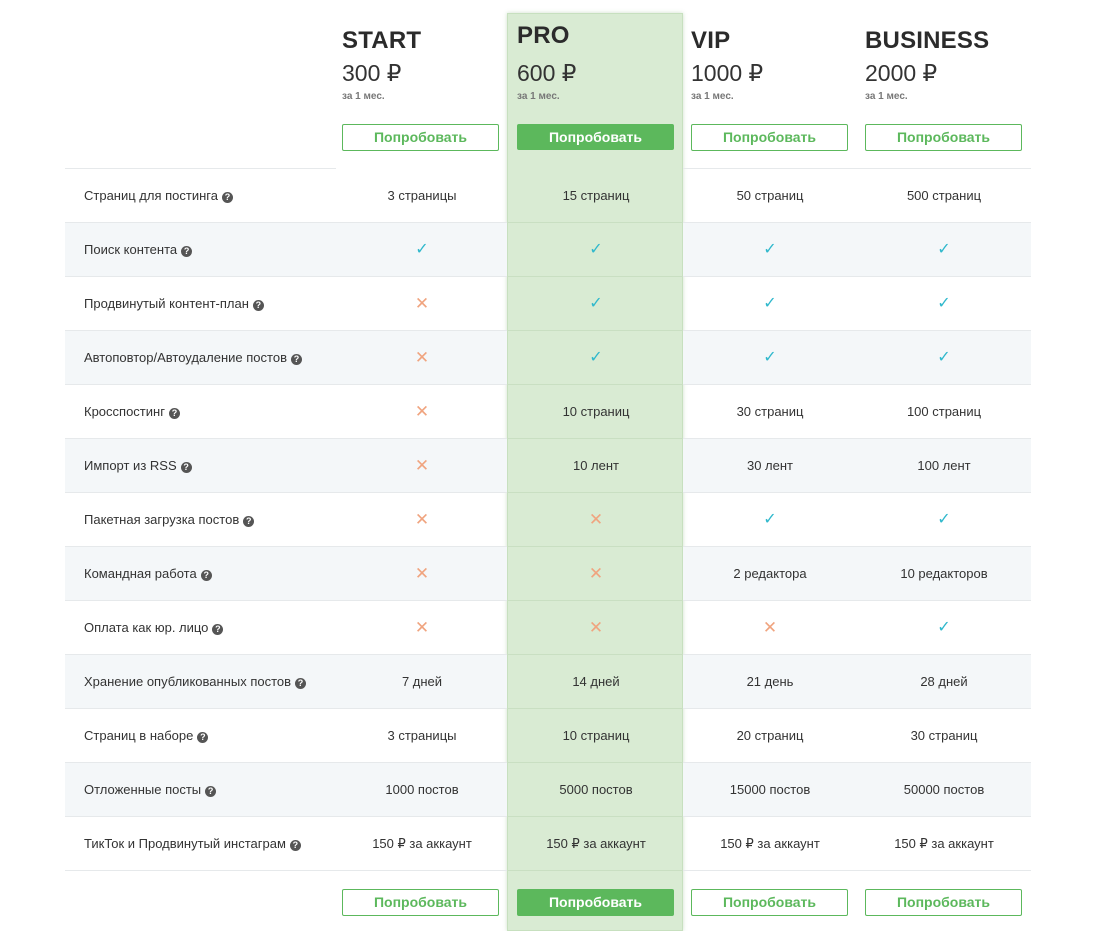 The image size is (1104, 931). I want to click on try-button-pro: Попробовать, so click(595, 137).